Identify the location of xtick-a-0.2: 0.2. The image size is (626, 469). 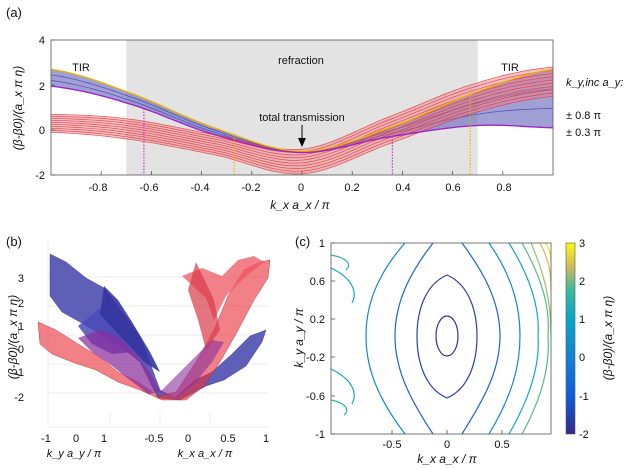
(351, 188).